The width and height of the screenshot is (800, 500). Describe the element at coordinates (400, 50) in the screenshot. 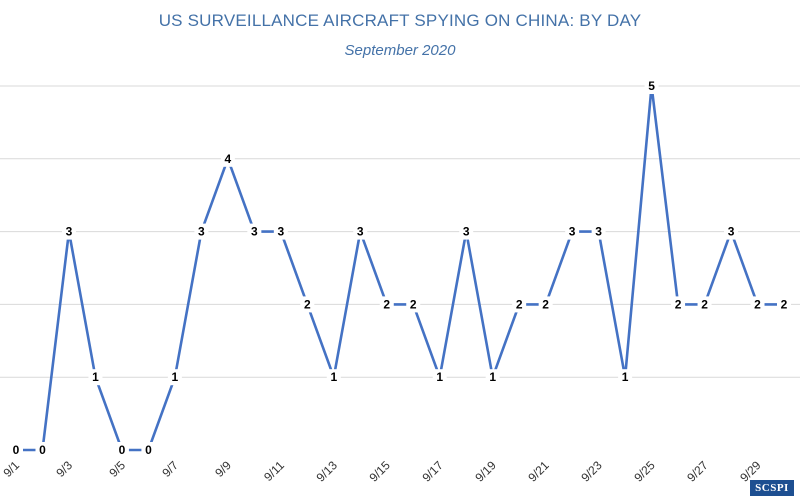

I see `chart-subtitle: September 2020` at that location.